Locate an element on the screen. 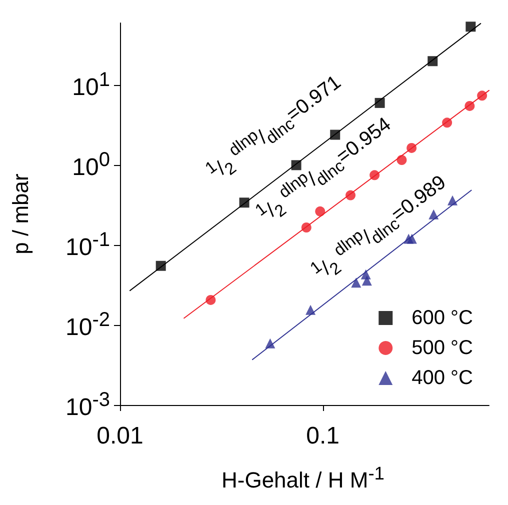 This screenshot has width=508, height=505. y-tick-label: 10$^{-2}$ is located at coordinates (88, 325).